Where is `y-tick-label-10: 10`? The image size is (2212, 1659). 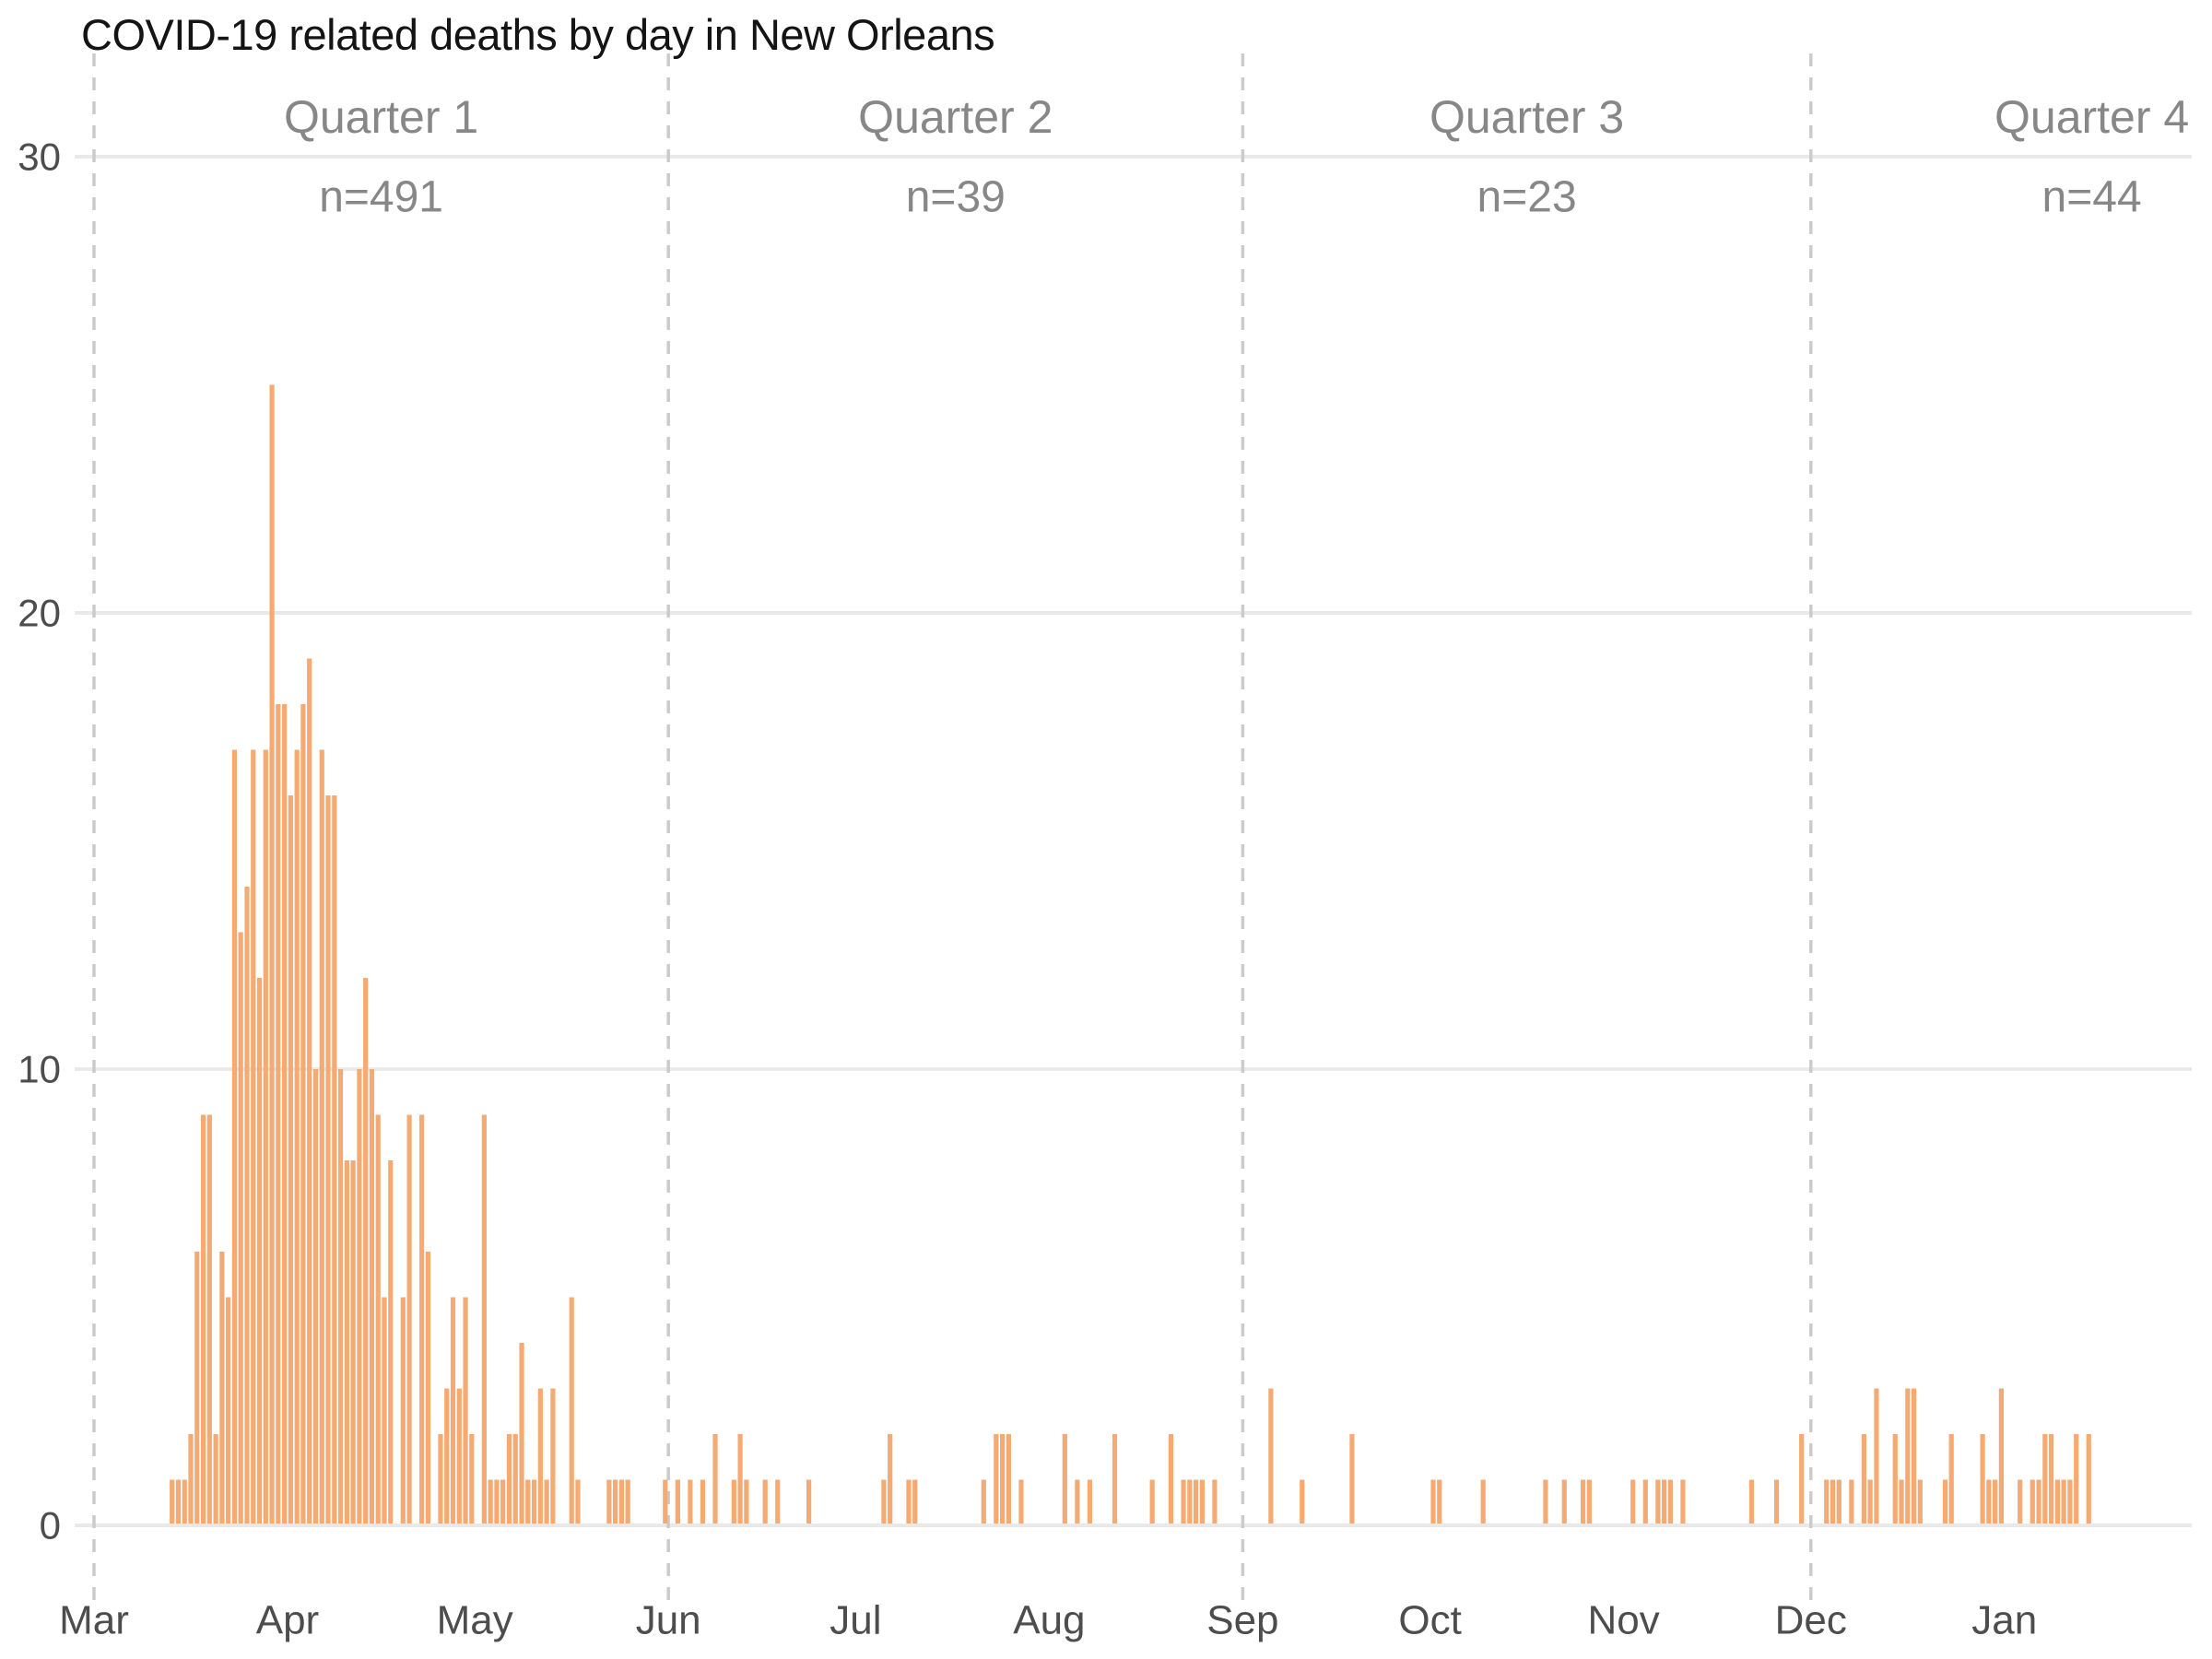 y-tick-label-10: 10 is located at coordinates (39, 1069).